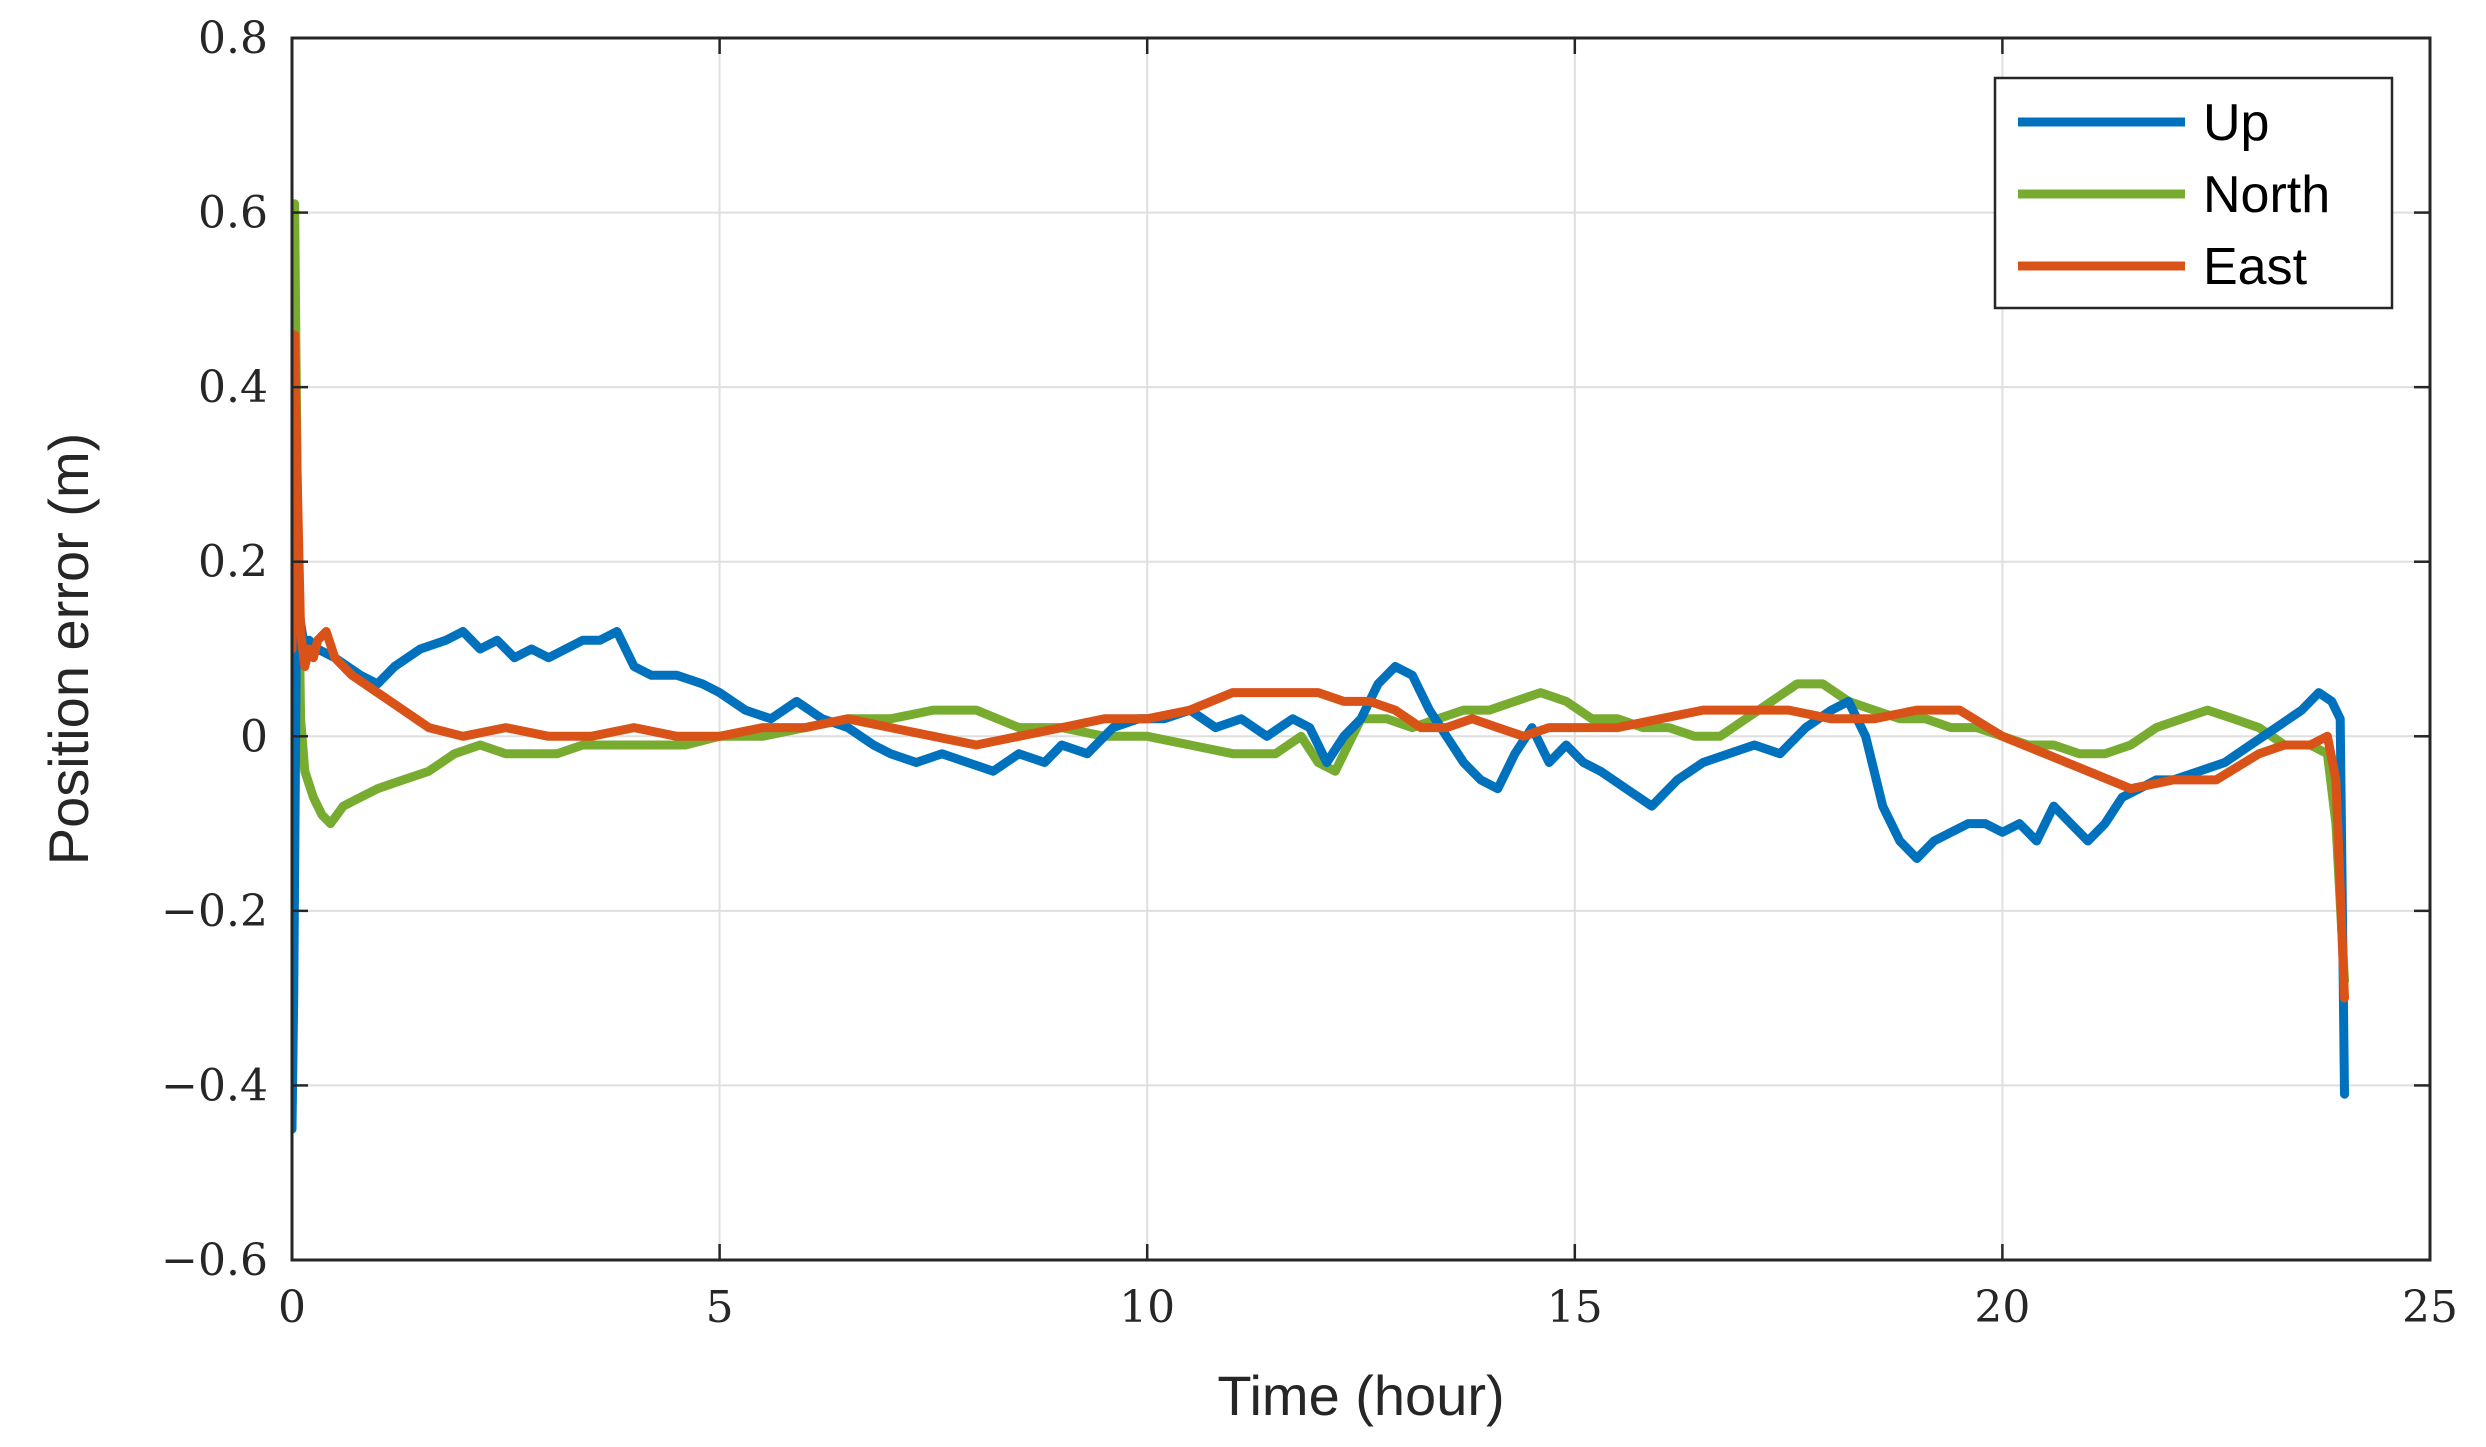 This screenshot has width=2486, height=1447. Describe the element at coordinates (2193, 193) in the screenshot. I see `legend: Up North East` at that location.